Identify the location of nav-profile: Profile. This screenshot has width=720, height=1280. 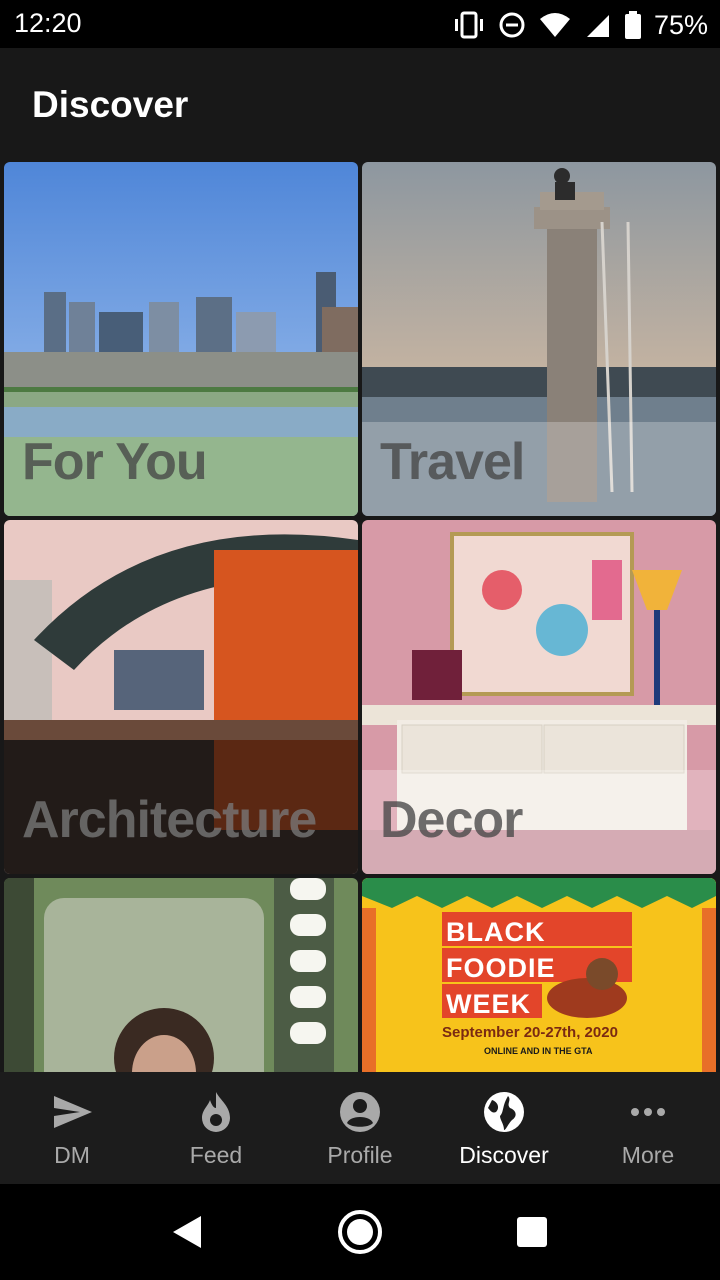
(360, 1128).